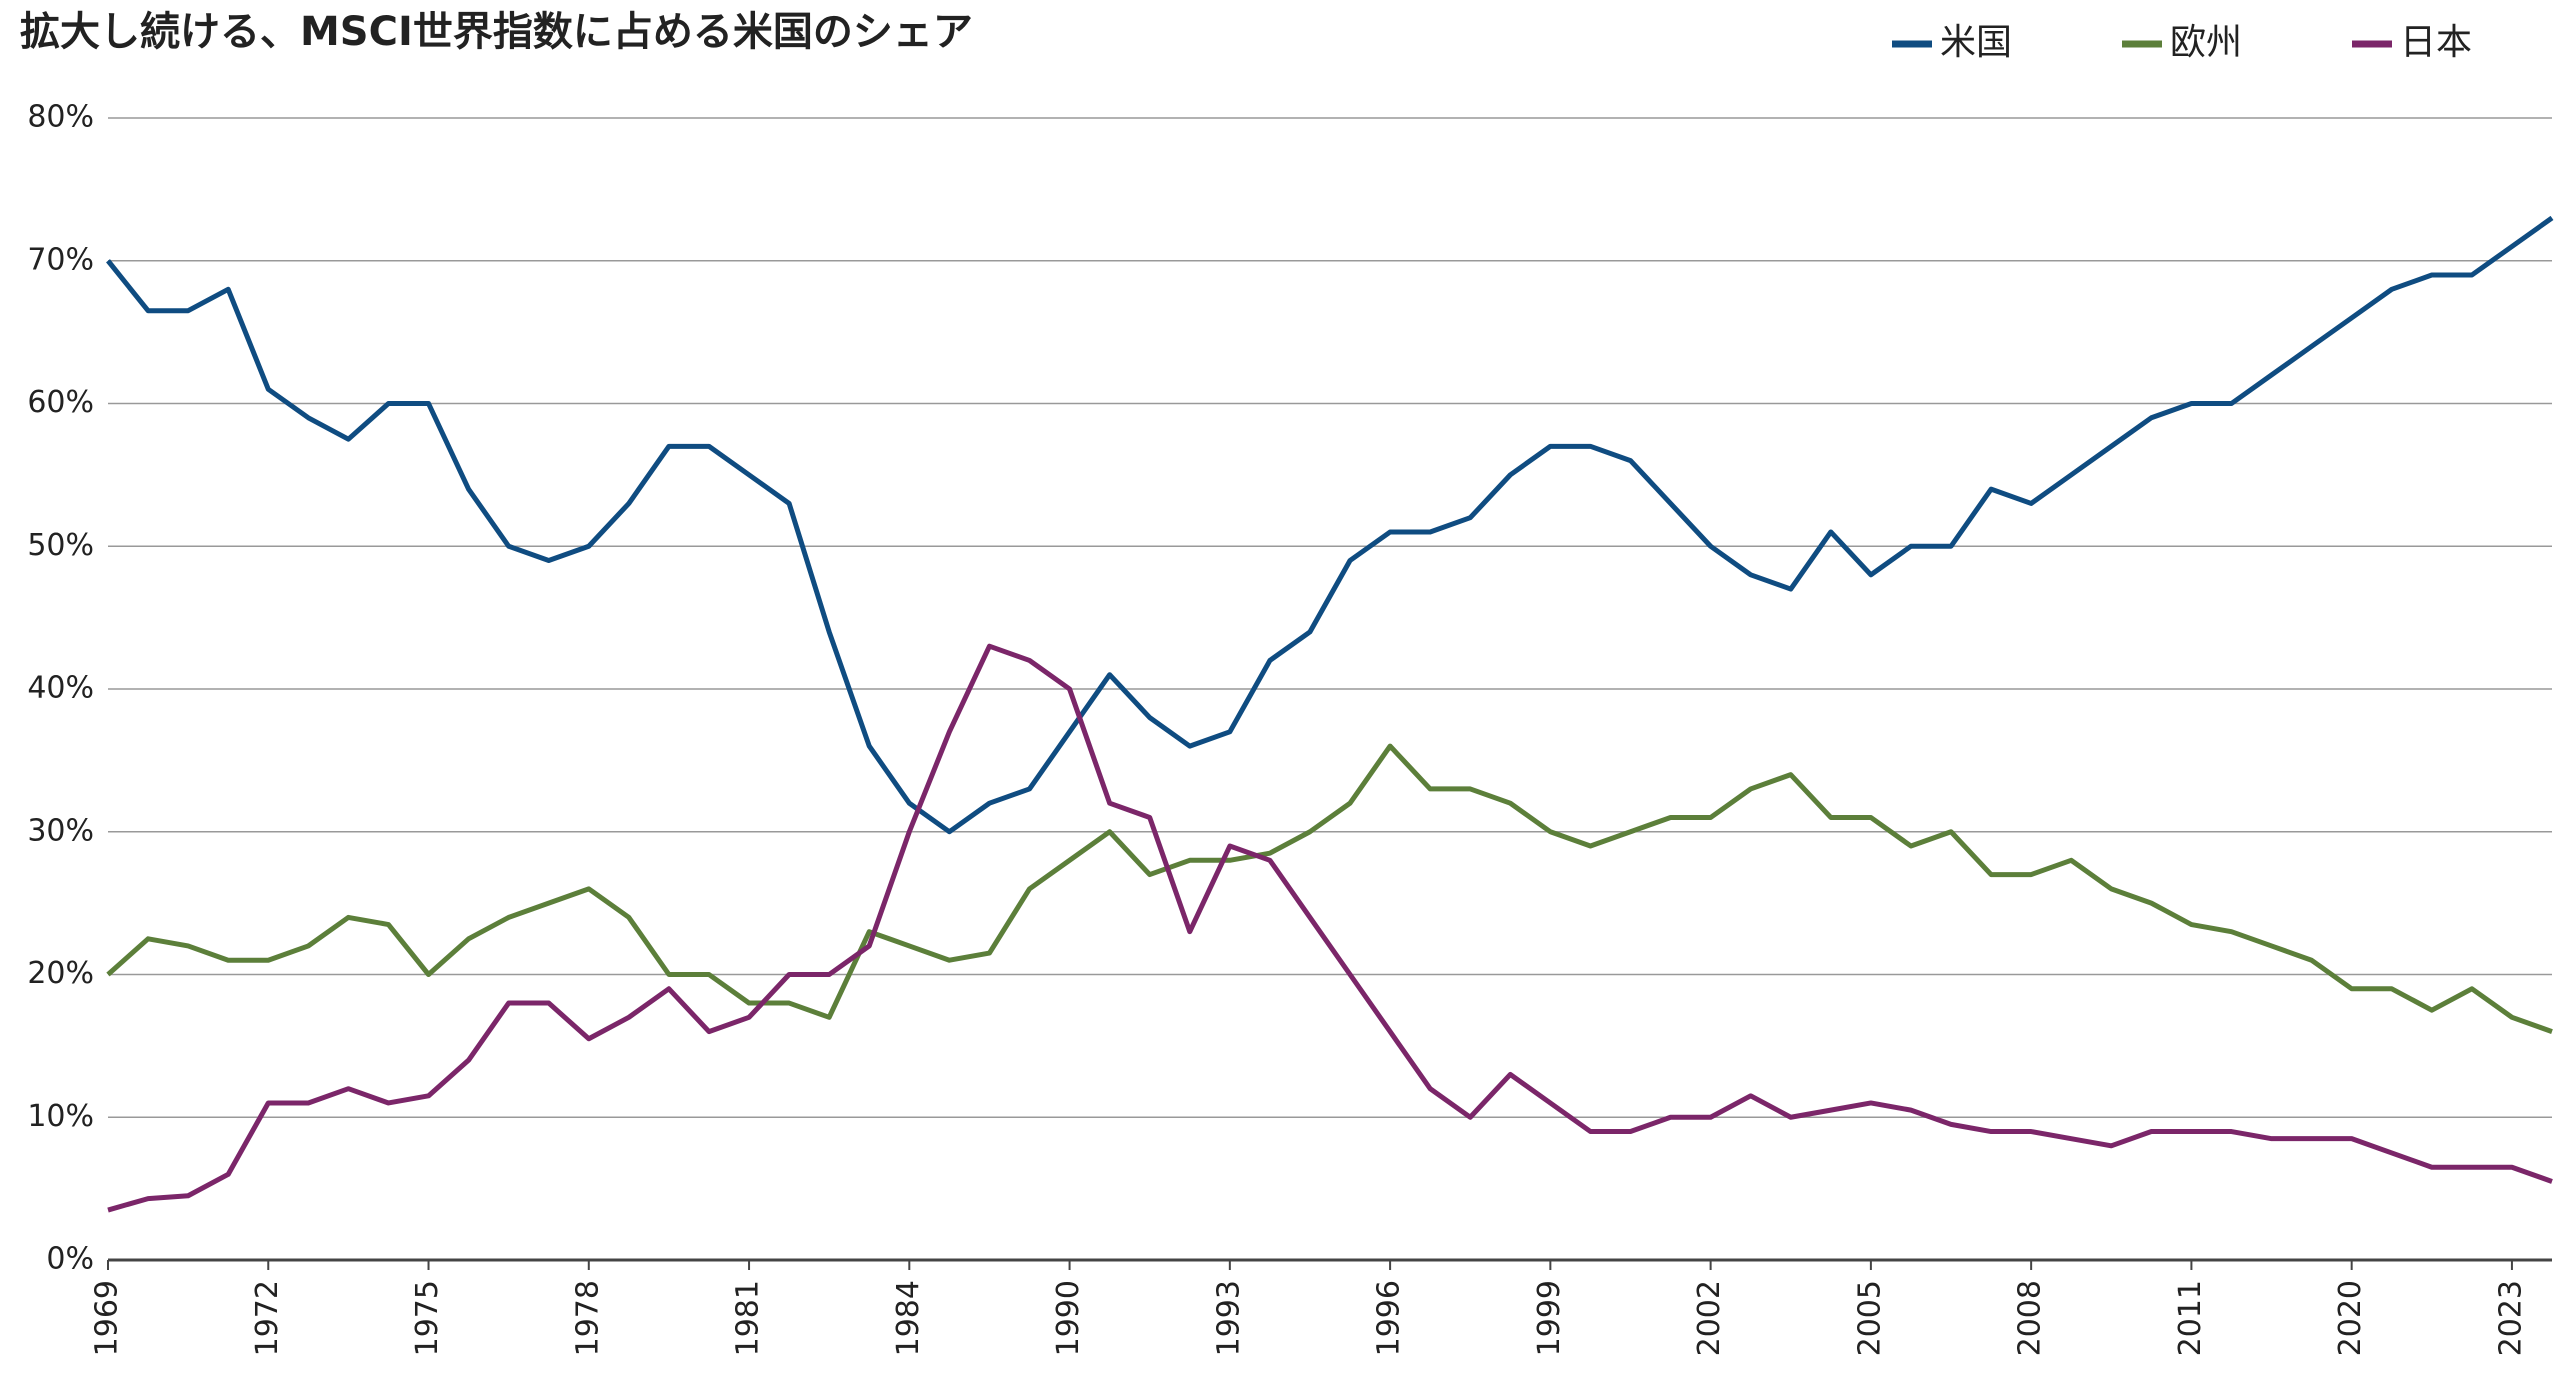 The width and height of the screenshot is (2560, 1400). Describe the element at coordinates (427, 1318) in the screenshot. I see `x-tick-label: 1975` at that location.